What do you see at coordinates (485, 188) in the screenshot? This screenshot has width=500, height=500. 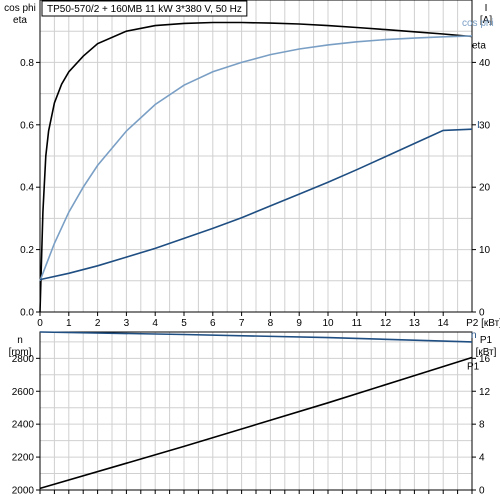 I see `right-tick-label: 20` at bounding box center [485, 188].